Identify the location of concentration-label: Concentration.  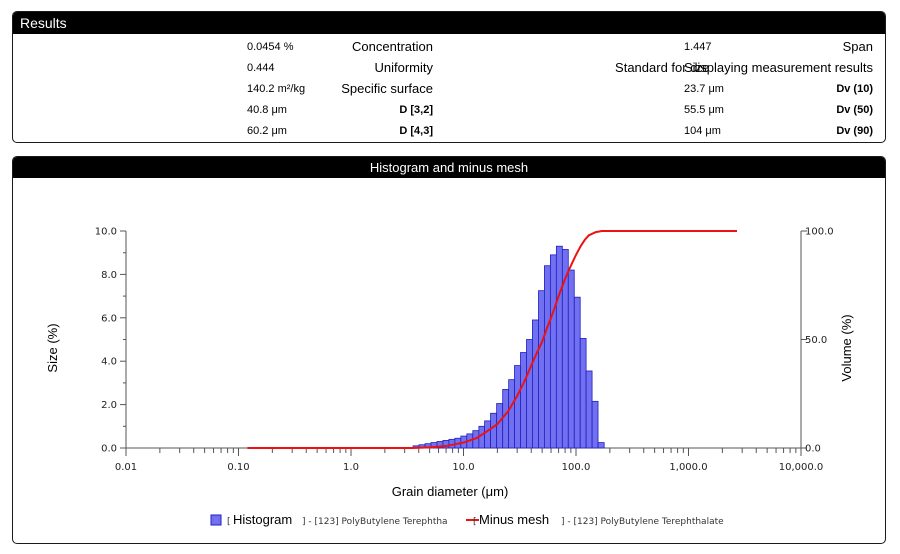
(392, 46).